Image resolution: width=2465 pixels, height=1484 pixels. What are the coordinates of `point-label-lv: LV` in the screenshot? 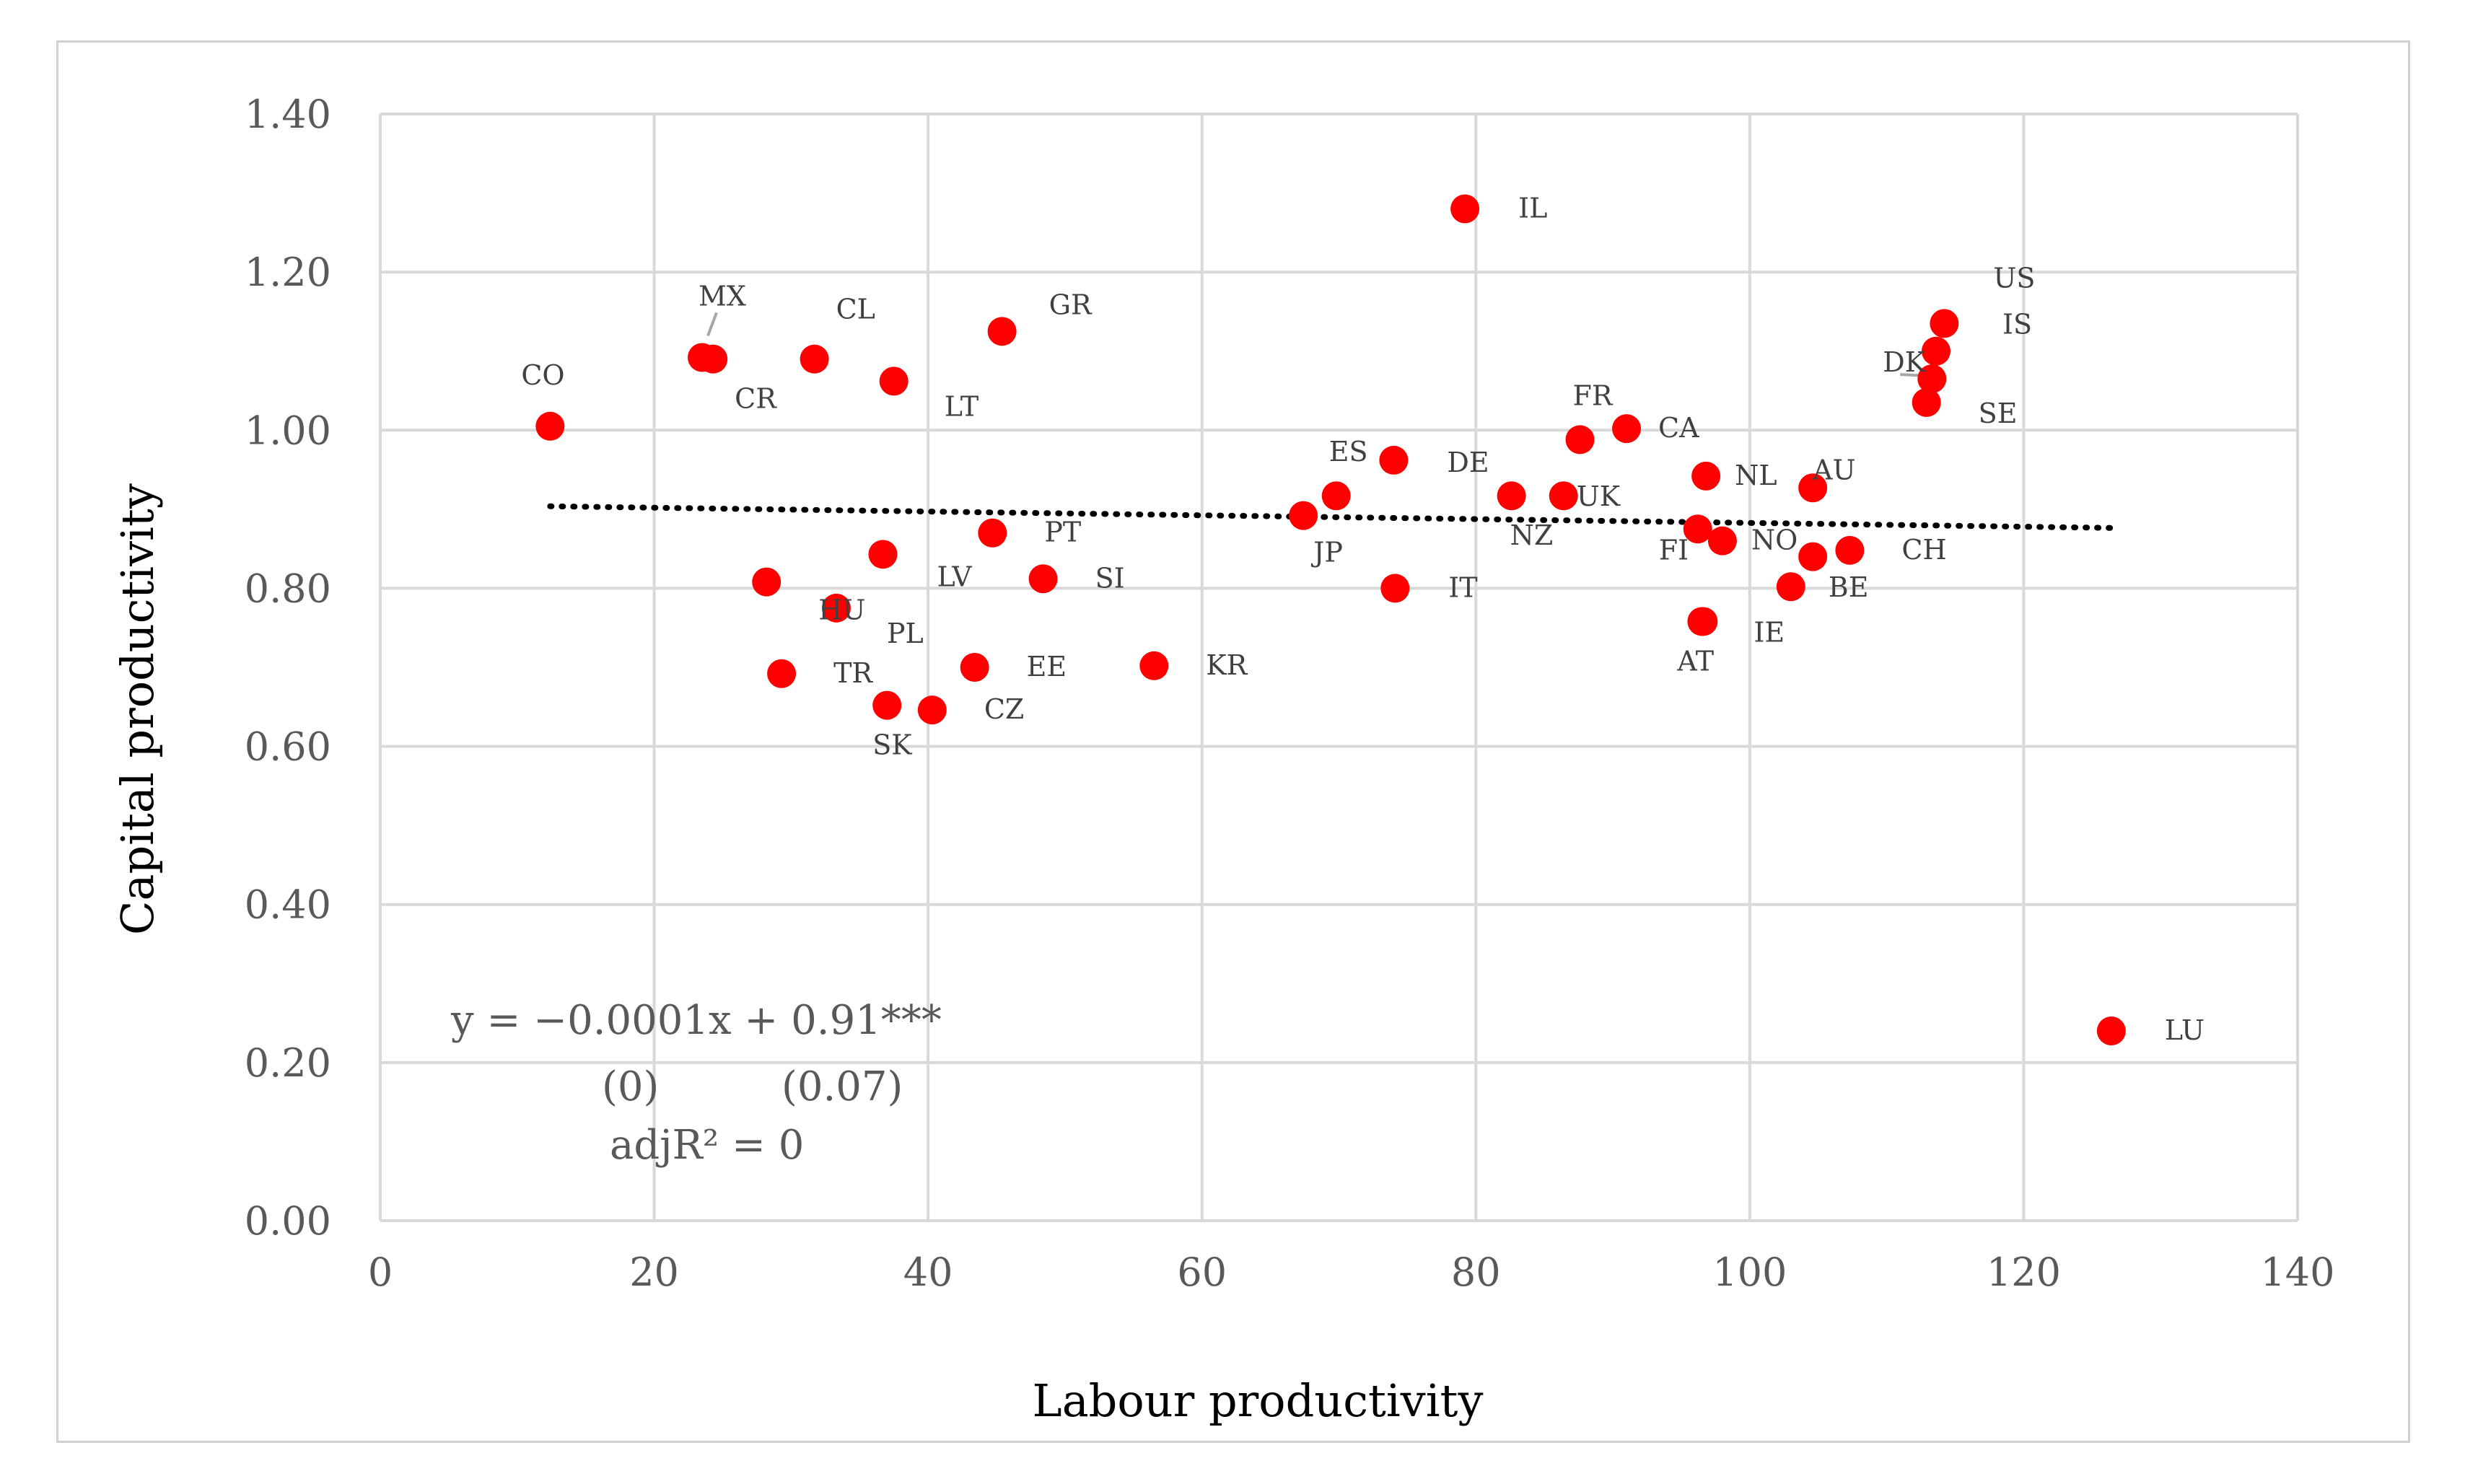 It's located at (955, 576).